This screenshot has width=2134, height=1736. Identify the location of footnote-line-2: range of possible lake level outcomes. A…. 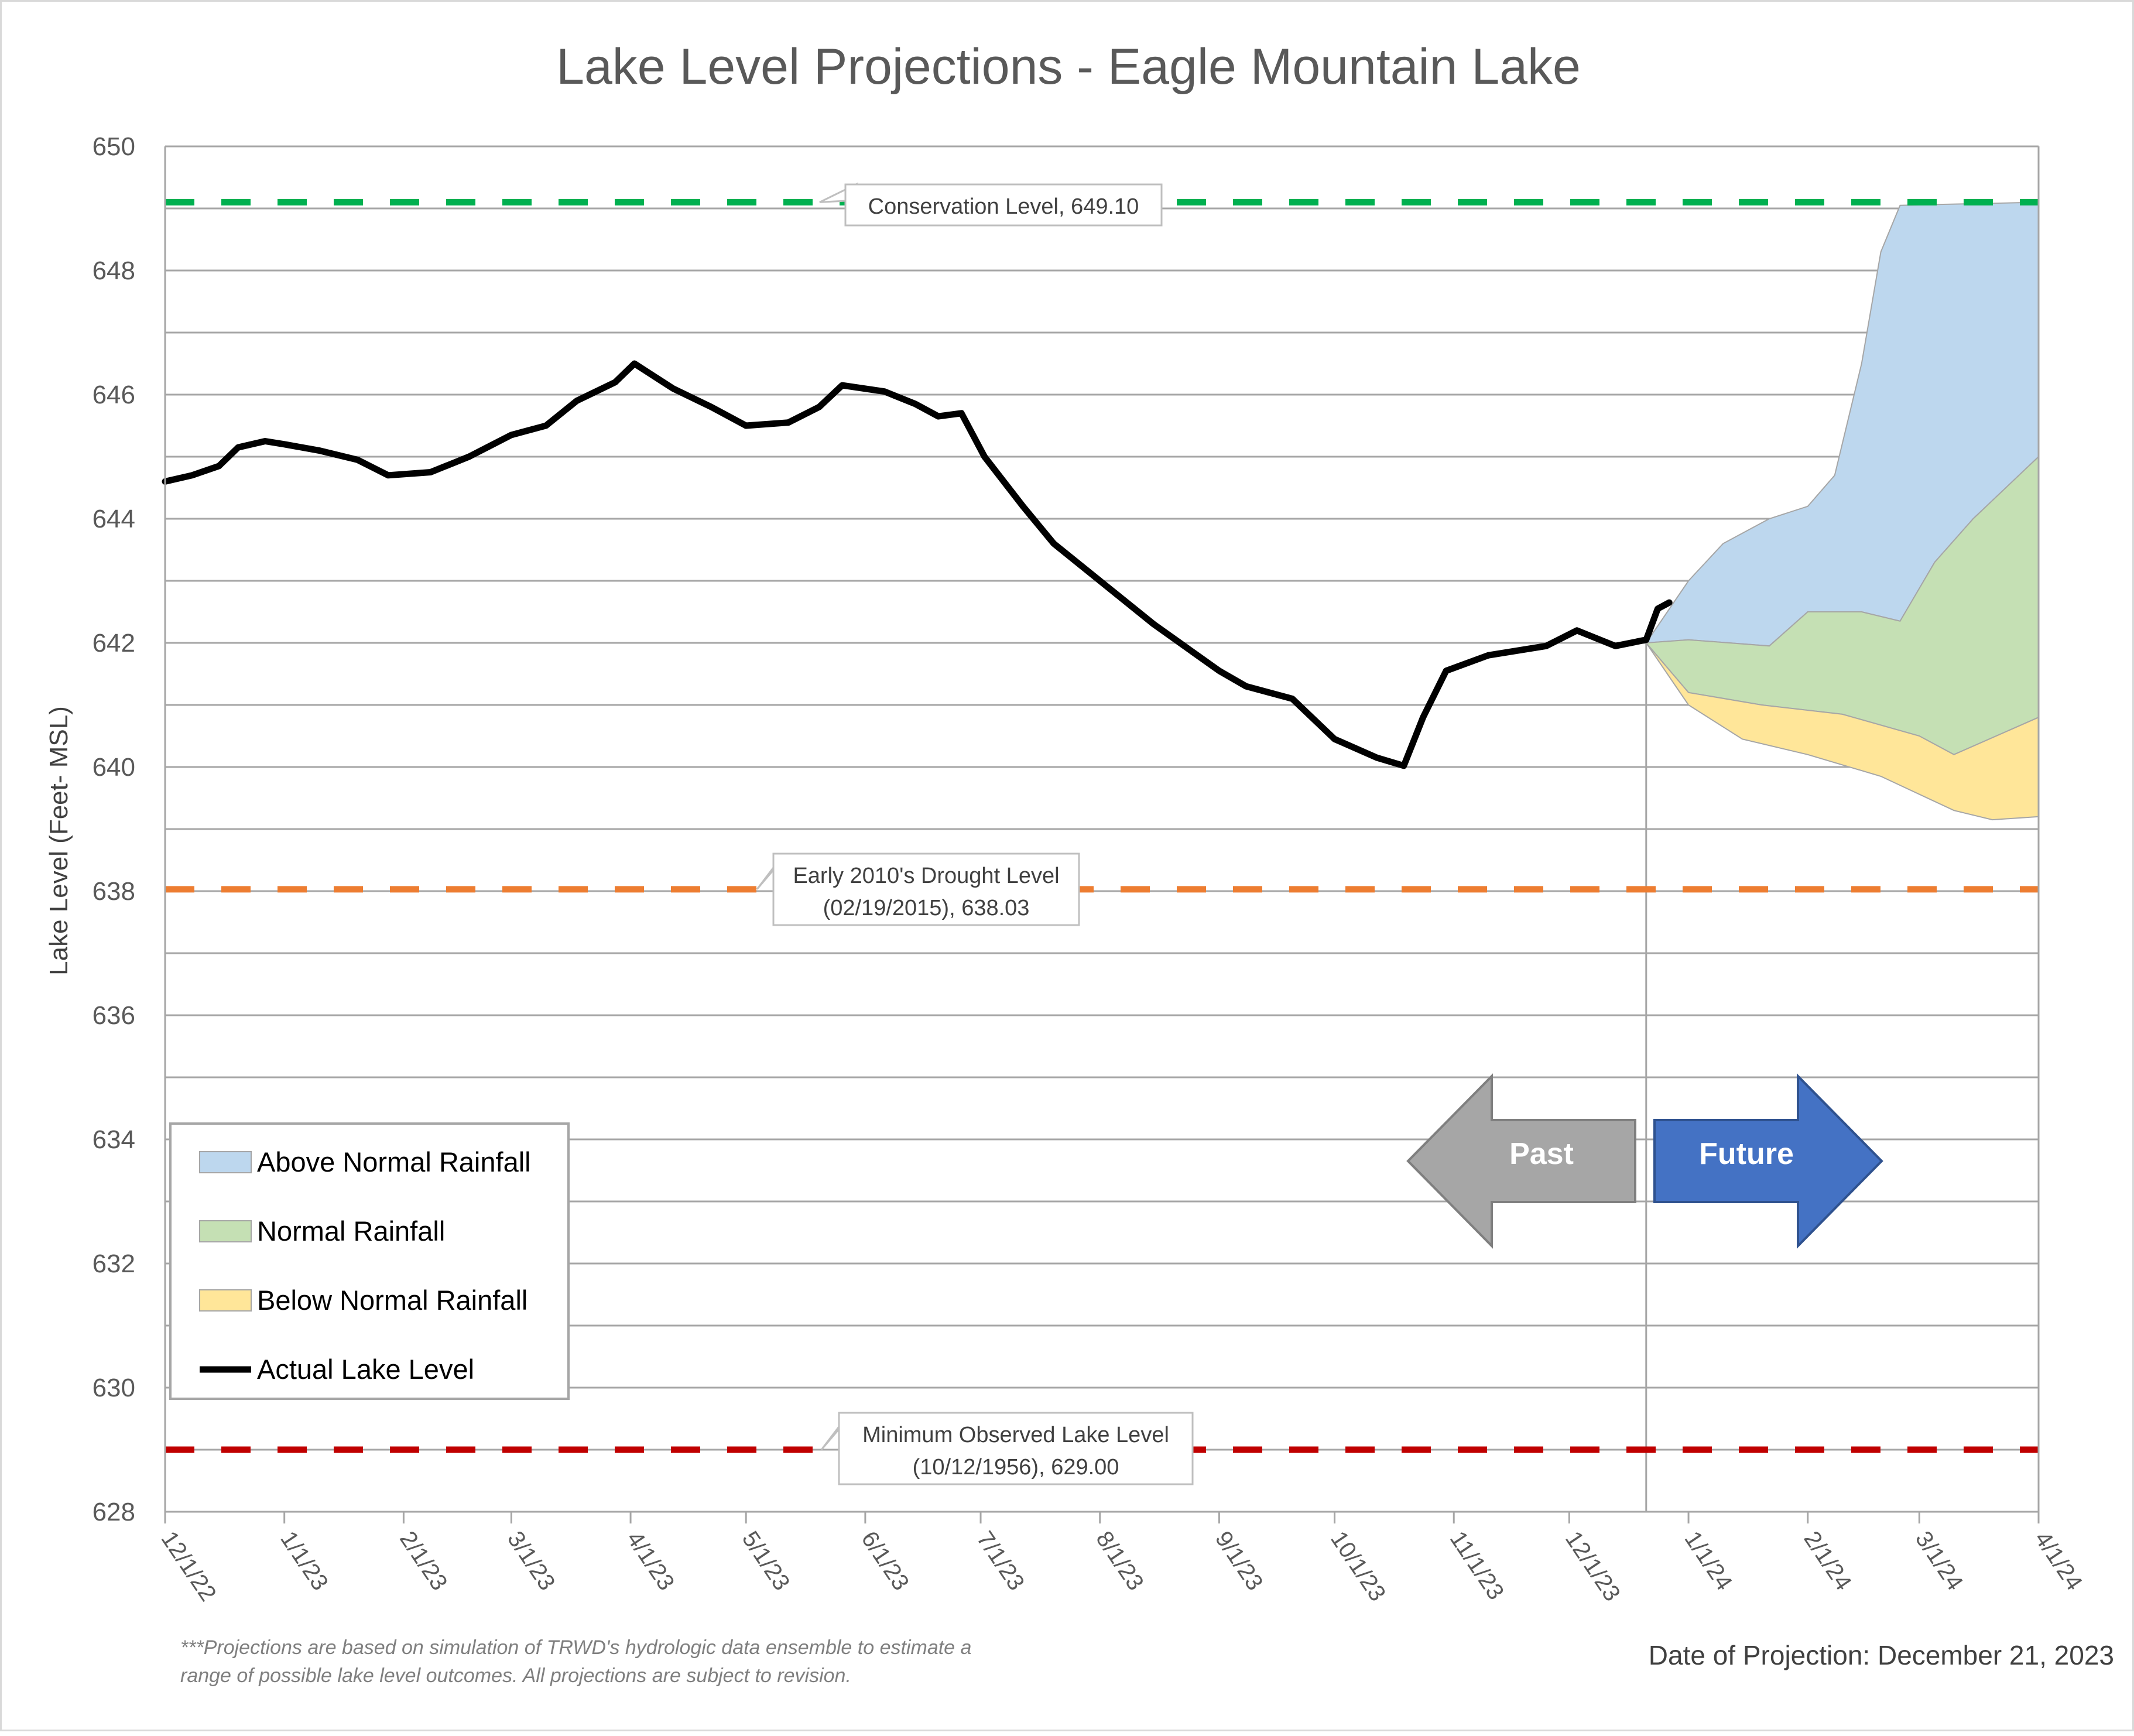
(515, 1676).